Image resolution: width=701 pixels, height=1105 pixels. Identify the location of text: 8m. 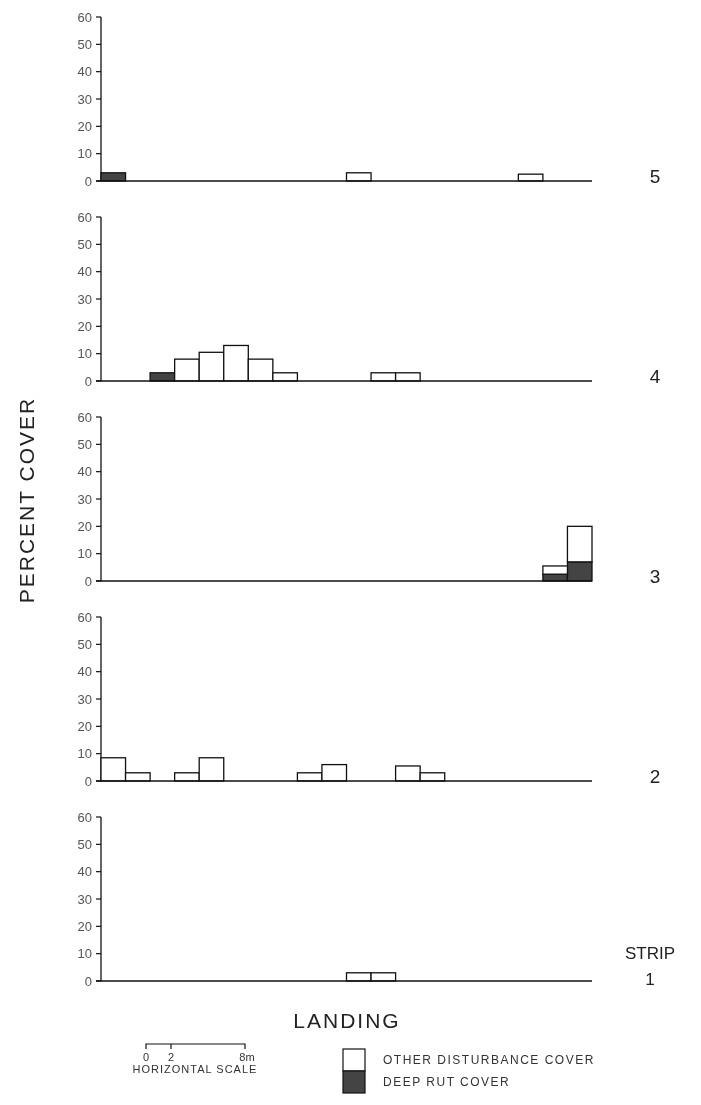
(247, 1057).